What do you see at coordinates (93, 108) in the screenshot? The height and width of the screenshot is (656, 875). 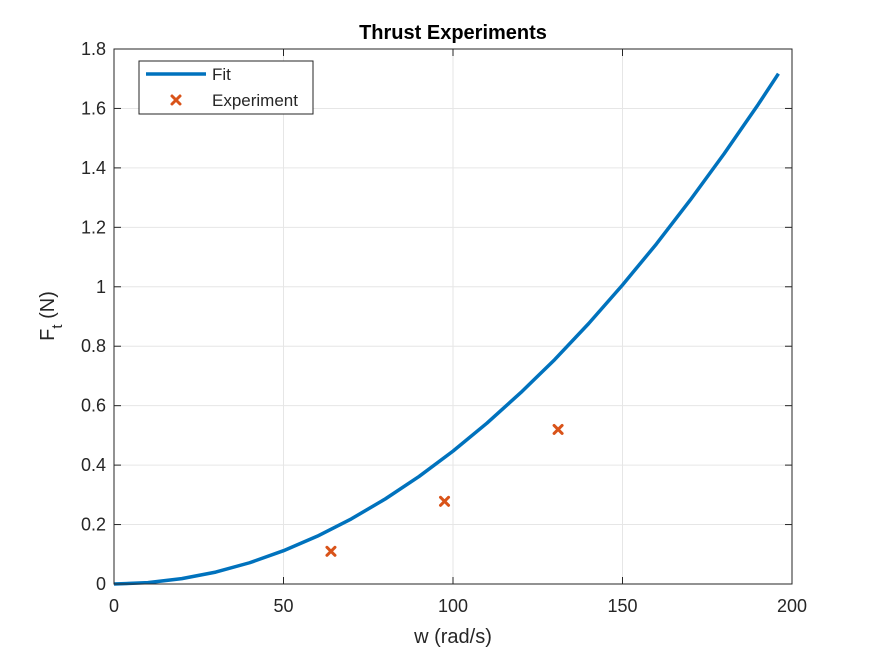 I see `y-tick-label: 1.6` at bounding box center [93, 108].